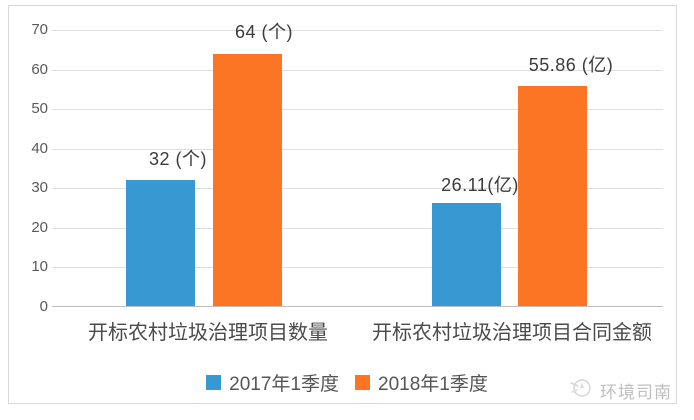  What do you see at coordinates (284, 384) in the screenshot?
I see `legend-label-2017: 2017年1季度` at bounding box center [284, 384].